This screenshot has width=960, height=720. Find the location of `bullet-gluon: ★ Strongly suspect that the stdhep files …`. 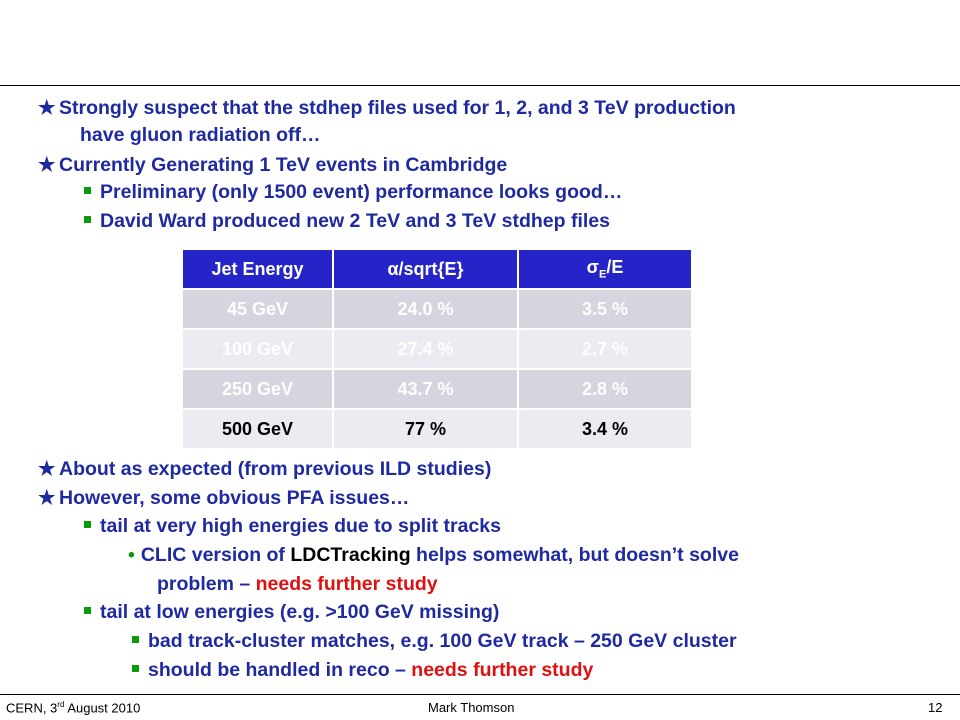

bullet-gluon: ★ Strongly suspect that the stdhep files … is located at coordinates (387, 108).